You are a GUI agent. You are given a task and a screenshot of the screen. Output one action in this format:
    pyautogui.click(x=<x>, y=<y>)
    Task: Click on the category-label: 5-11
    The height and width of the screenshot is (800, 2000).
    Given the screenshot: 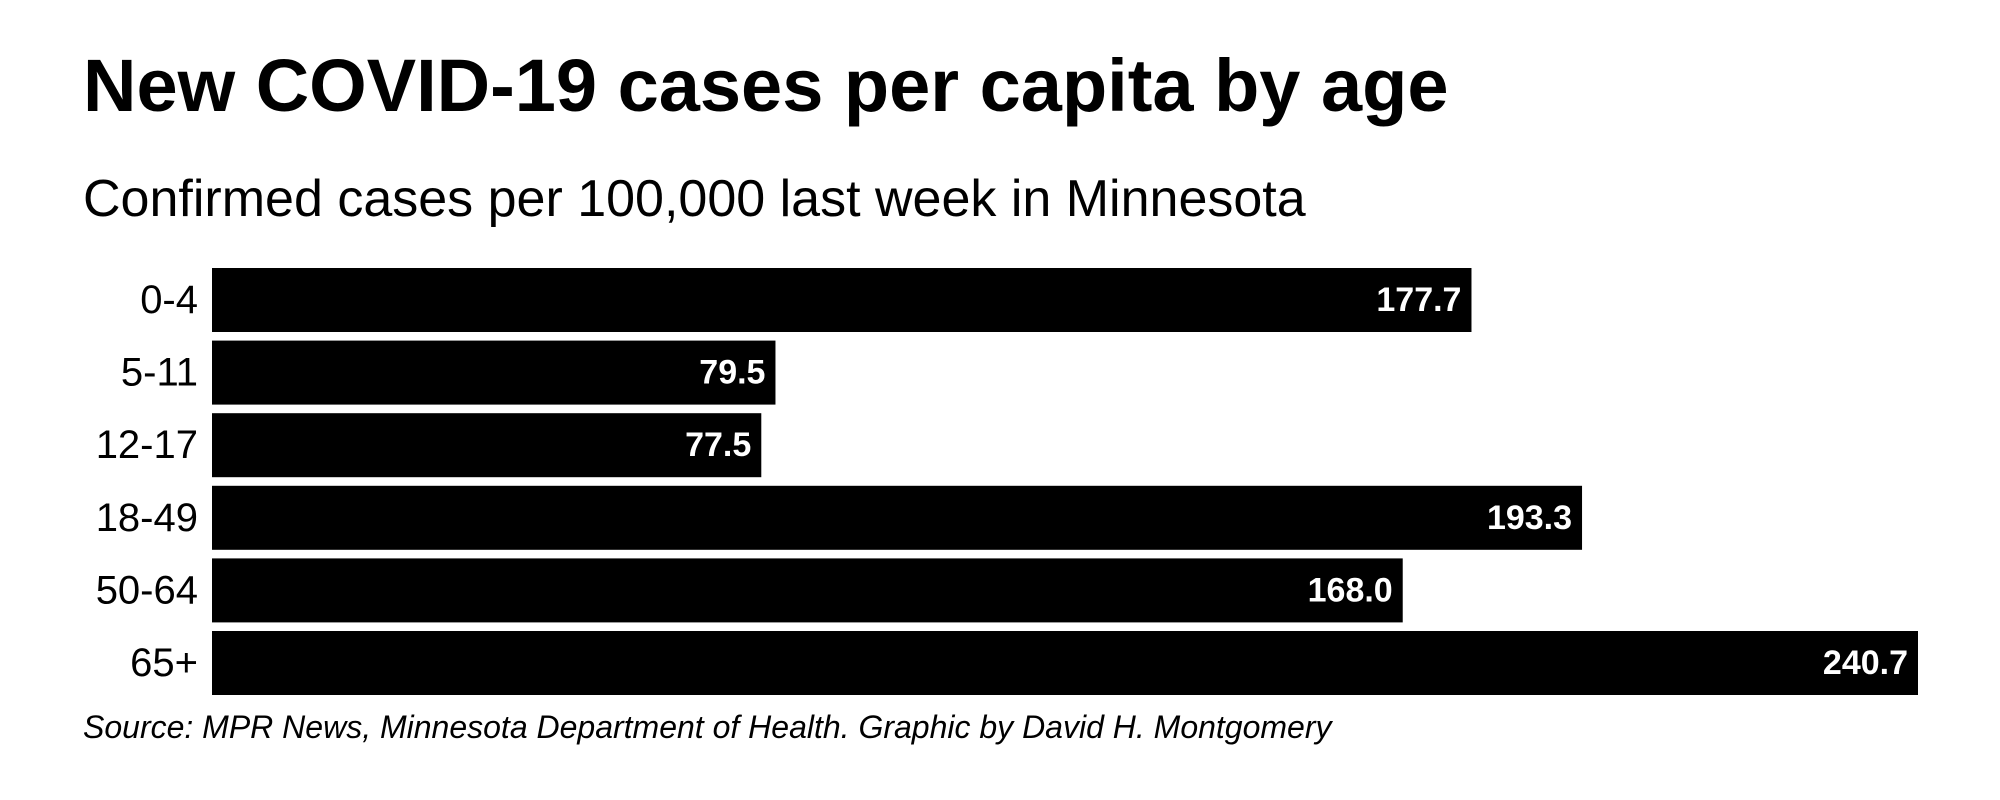 What is the action you would take?
    pyautogui.click(x=159, y=373)
    